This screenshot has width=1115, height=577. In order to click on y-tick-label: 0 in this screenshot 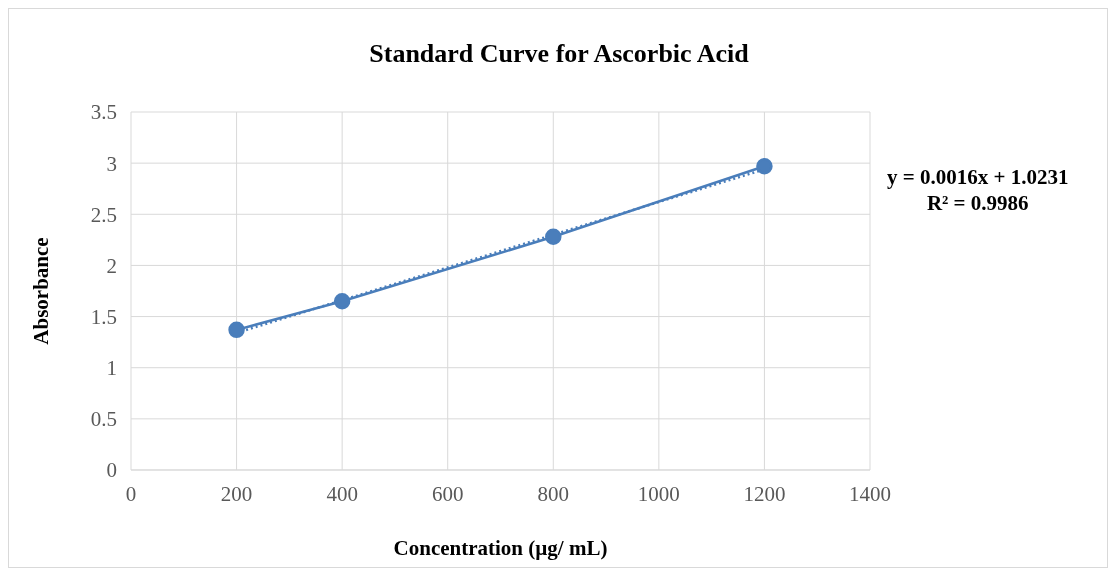, I will do `click(111, 470)`.